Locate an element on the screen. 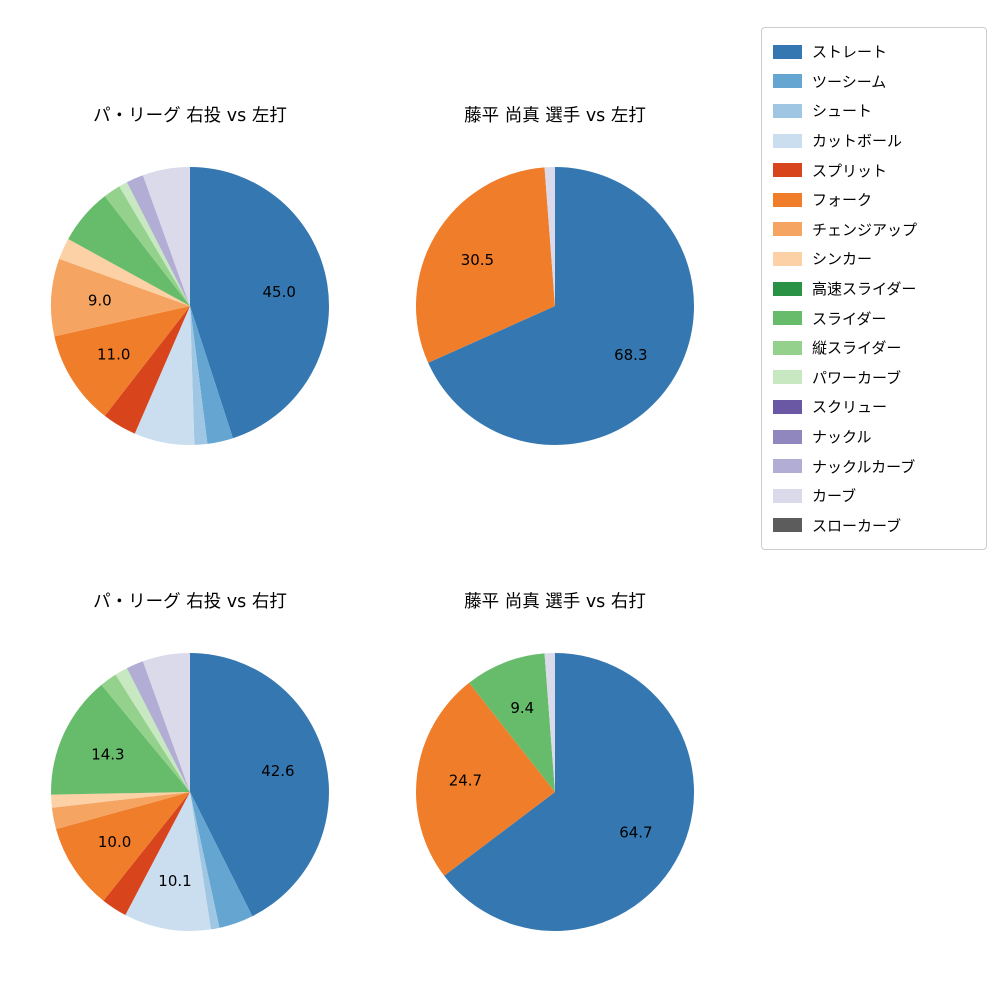  legend-item-straight: ストレート is located at coordinates (874, 52).